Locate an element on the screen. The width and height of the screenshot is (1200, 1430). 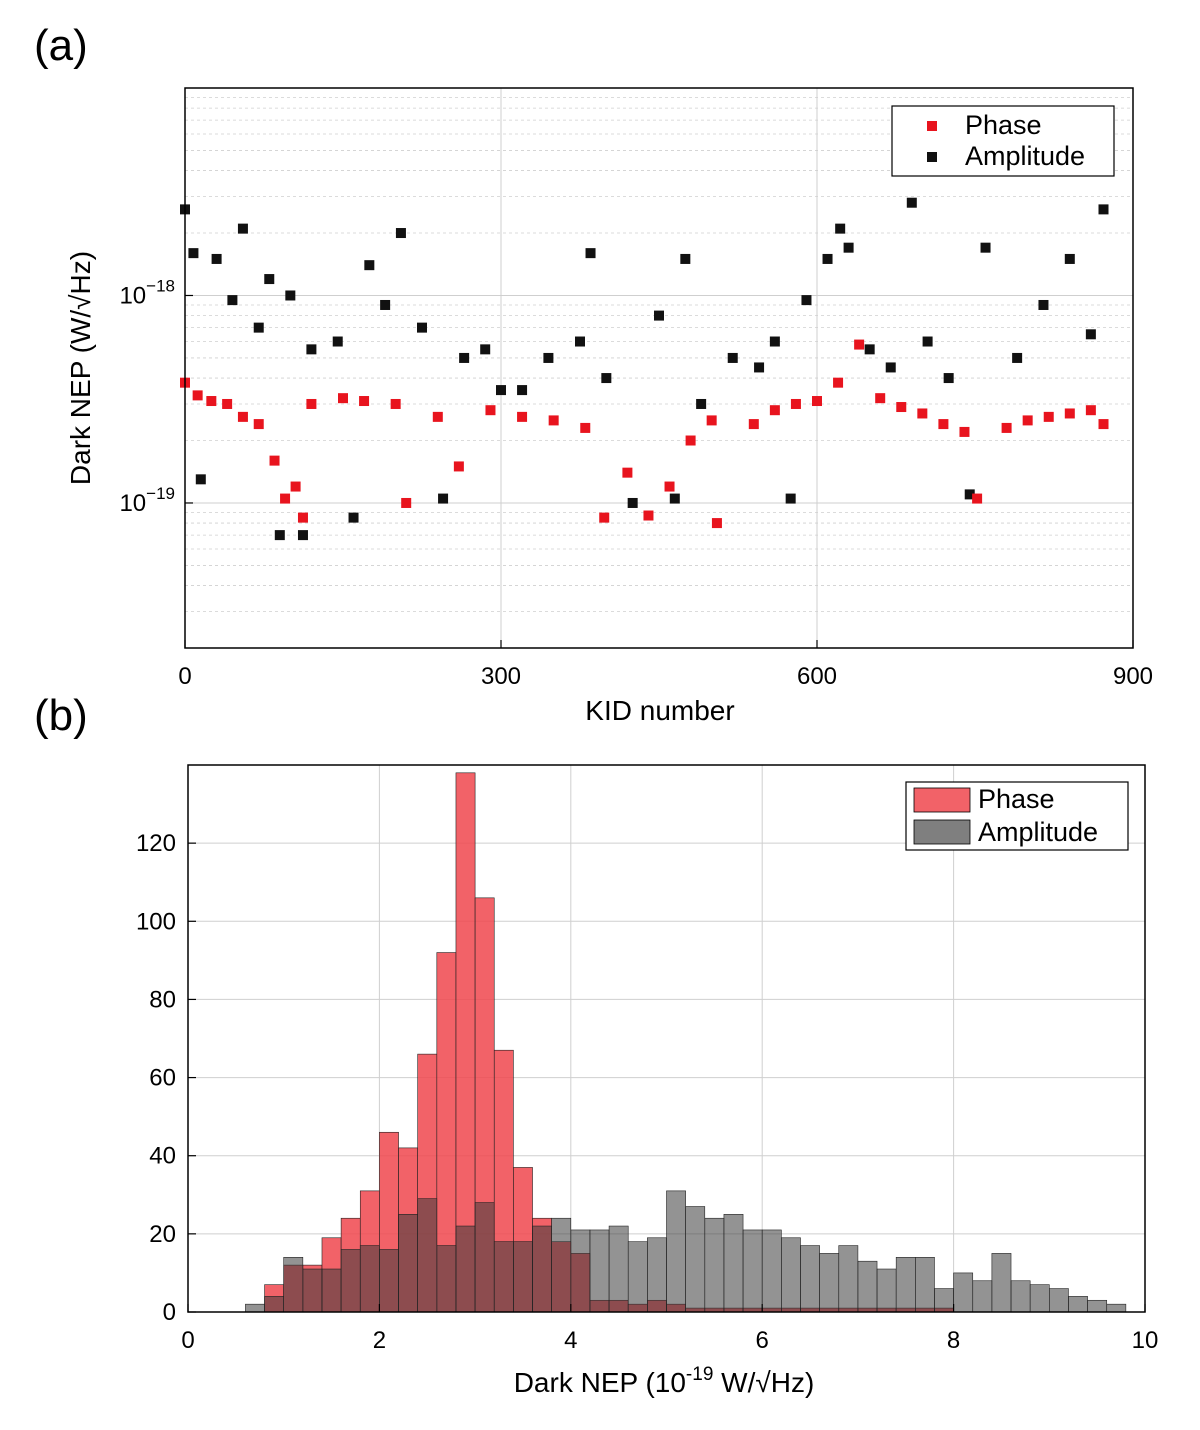
y-tick-label: 10−19 is located at coordinates (147, 500).